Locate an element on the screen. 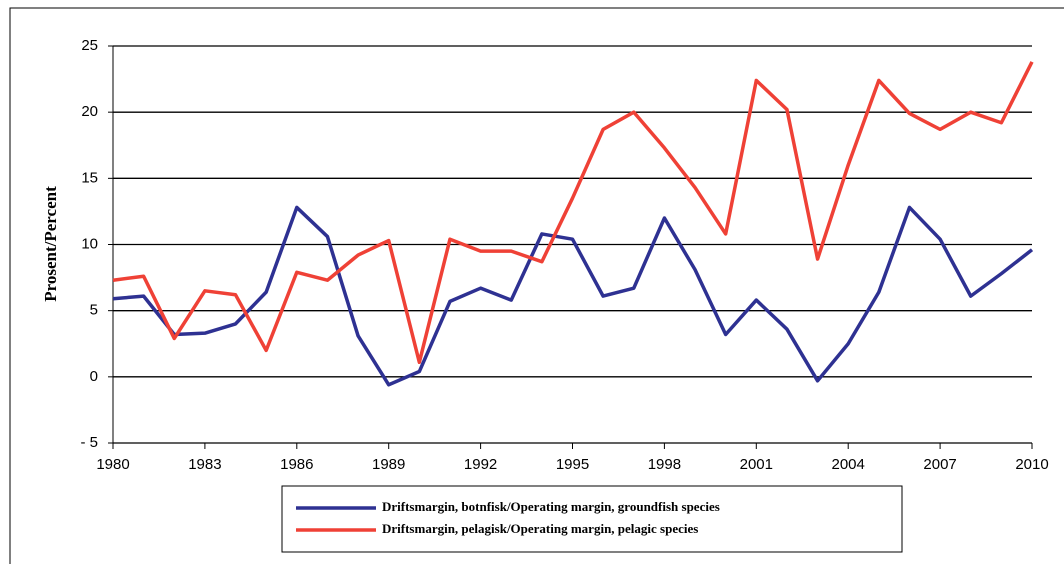  x-tick-label: 1998 is located at coordinates (664, 464).